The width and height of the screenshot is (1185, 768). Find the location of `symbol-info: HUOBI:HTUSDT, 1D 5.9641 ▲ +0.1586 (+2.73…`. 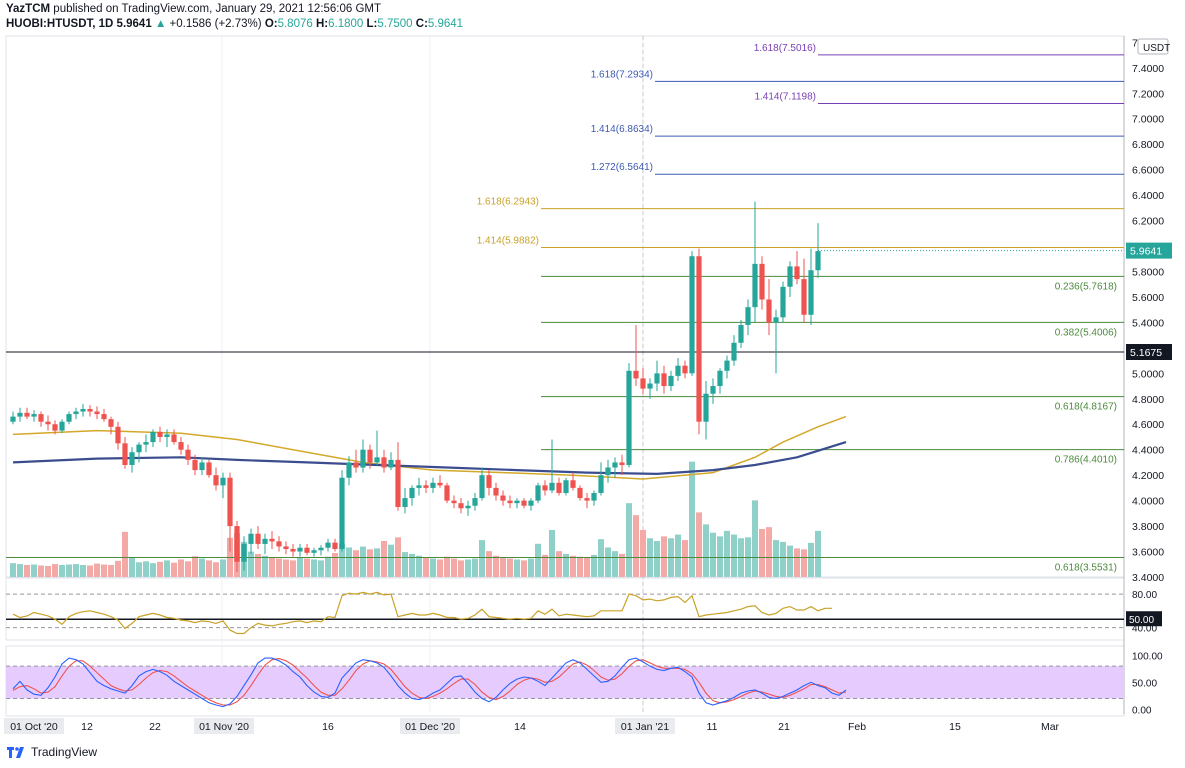

symbol-info: HUOBI:HTUSDT, 1D 5.9641 ▲ +0.1586 (+2.73… is located at coordinates (234, 24).